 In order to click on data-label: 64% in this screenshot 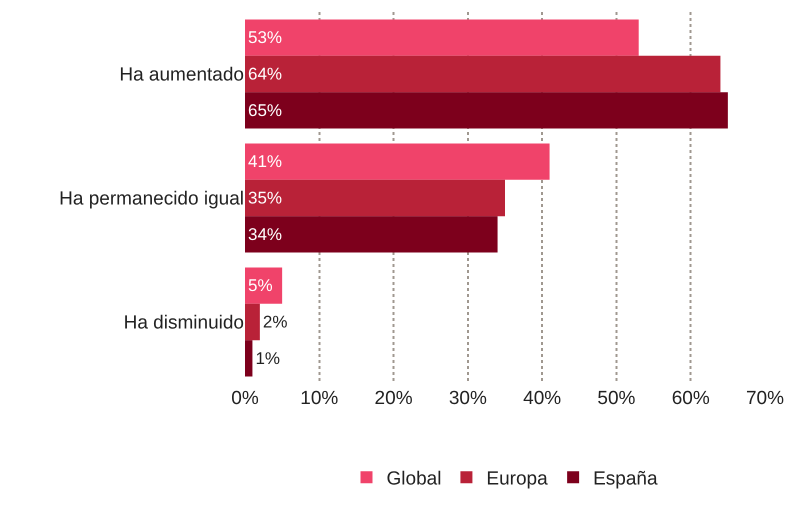, I will do `click(265, 74)`.